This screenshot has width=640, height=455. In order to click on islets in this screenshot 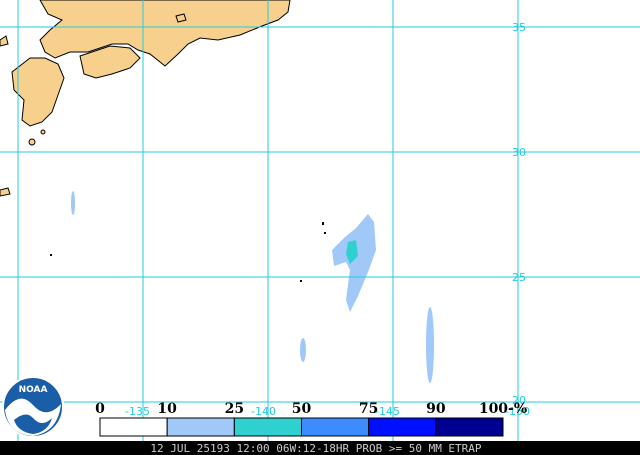, I will do `click(188, 252)`.